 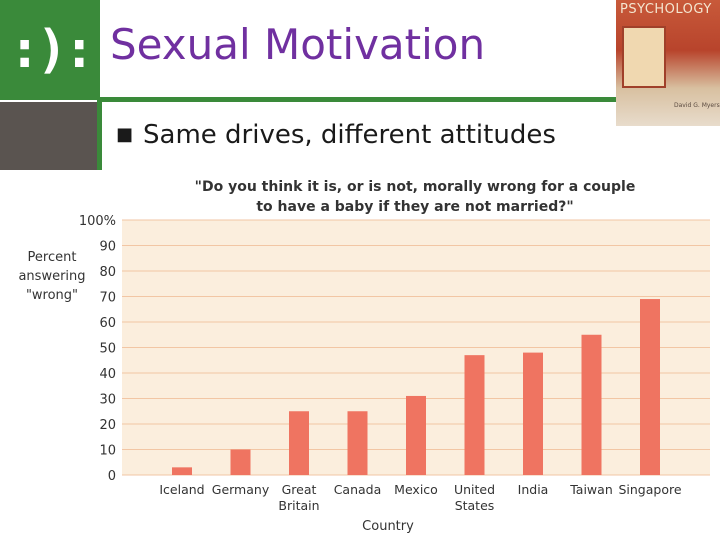 I want to click on smiley-logo: :):, so click(x=52, y=50).